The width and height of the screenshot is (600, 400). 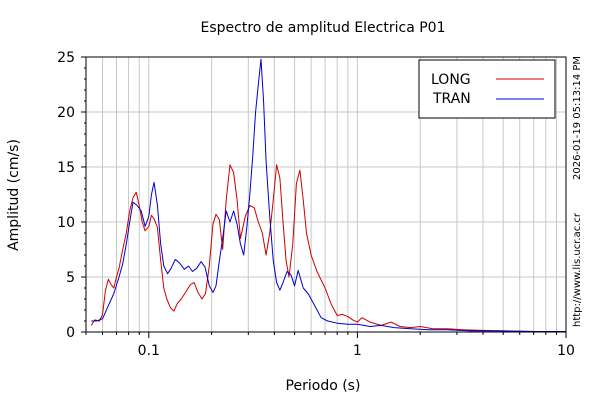 What do you see at coordinates (70, 333) in the screenshot?
I see `y-tick-label: 0` at bounding box center [70, 333].